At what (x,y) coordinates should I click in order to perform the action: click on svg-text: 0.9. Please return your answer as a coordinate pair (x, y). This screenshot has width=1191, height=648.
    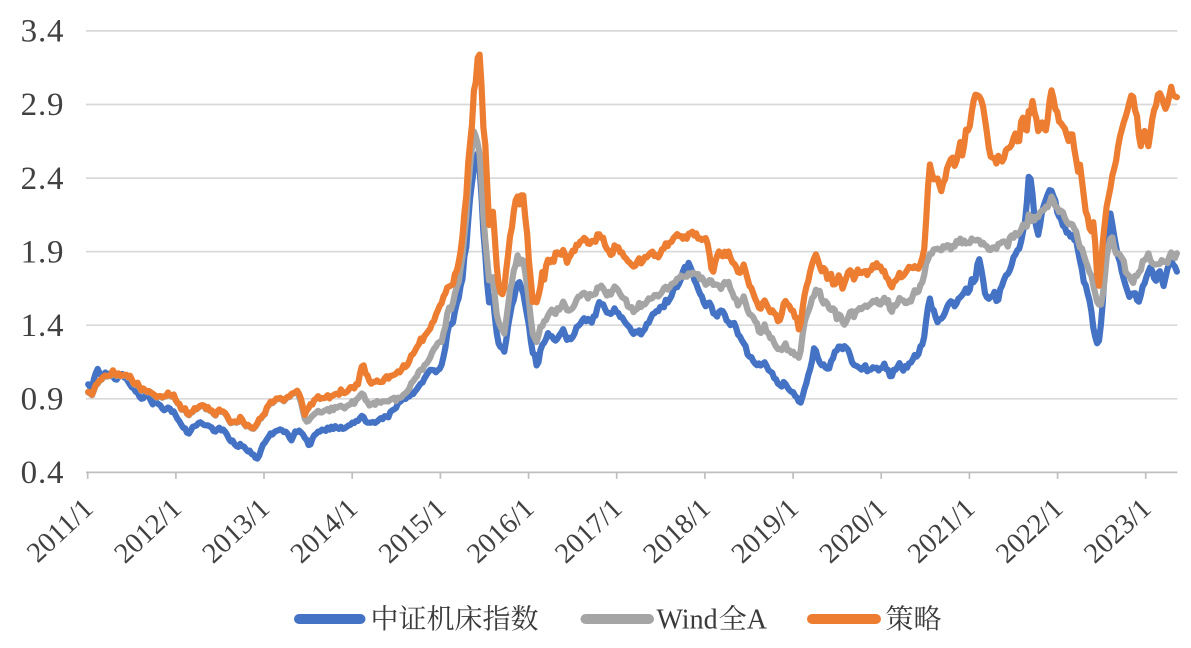
    Looking at the image, I should click on (43, 400).